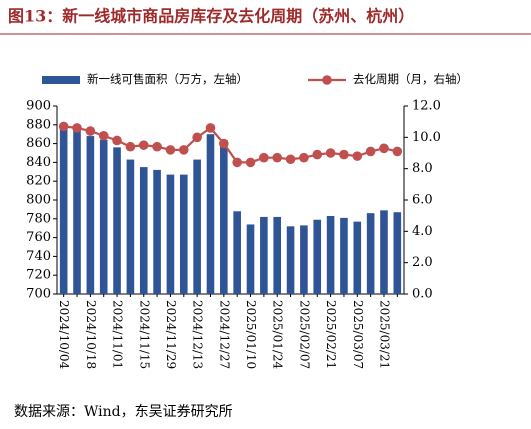 The image size is (531, 429). What do you see at coordinates (410, 79) in the screenshot?
I see `legend-label: 去化周期（月，右轴）` at bounding box center [410, 79].